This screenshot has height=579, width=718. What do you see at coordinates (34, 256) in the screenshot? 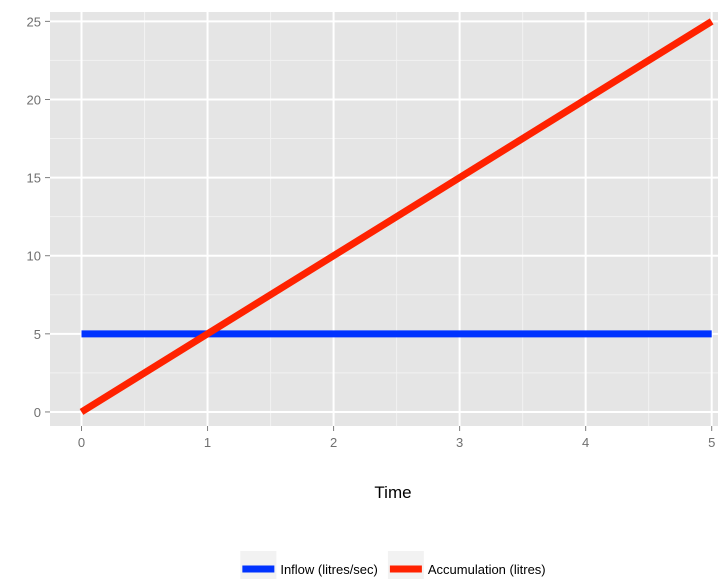
I see `y-tick-label: 10` at bounding box center [34, 256].